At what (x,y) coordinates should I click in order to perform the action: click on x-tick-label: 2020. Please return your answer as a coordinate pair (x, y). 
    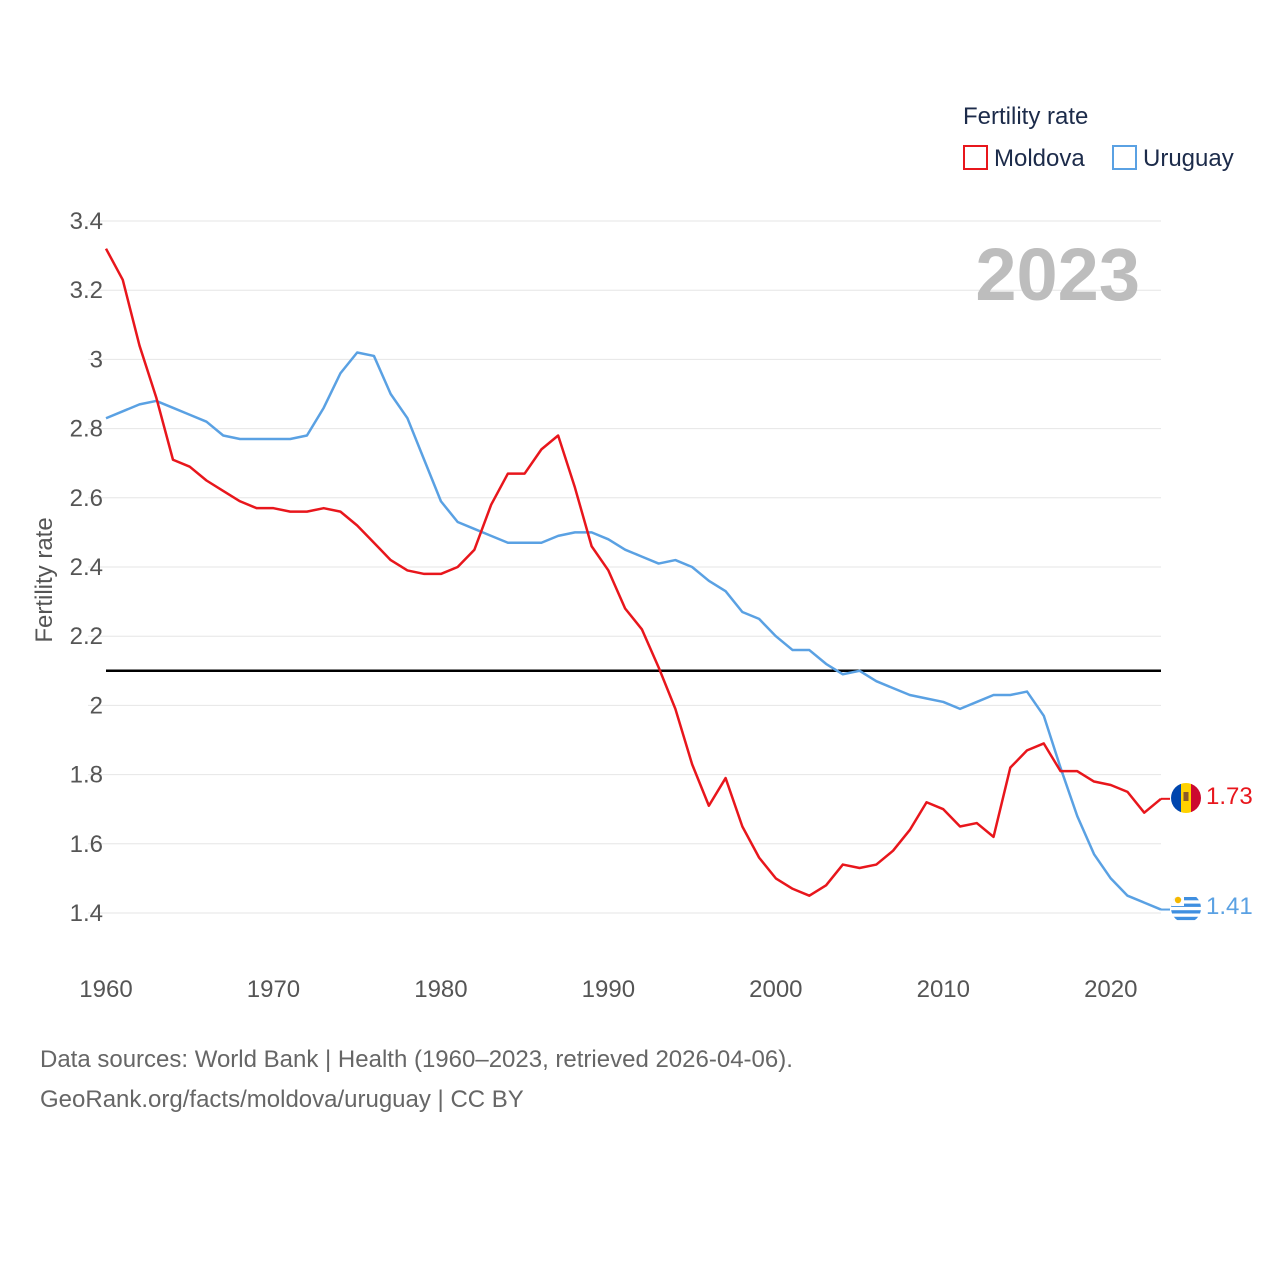
    Looking at the image, I should click on (1110, 989).